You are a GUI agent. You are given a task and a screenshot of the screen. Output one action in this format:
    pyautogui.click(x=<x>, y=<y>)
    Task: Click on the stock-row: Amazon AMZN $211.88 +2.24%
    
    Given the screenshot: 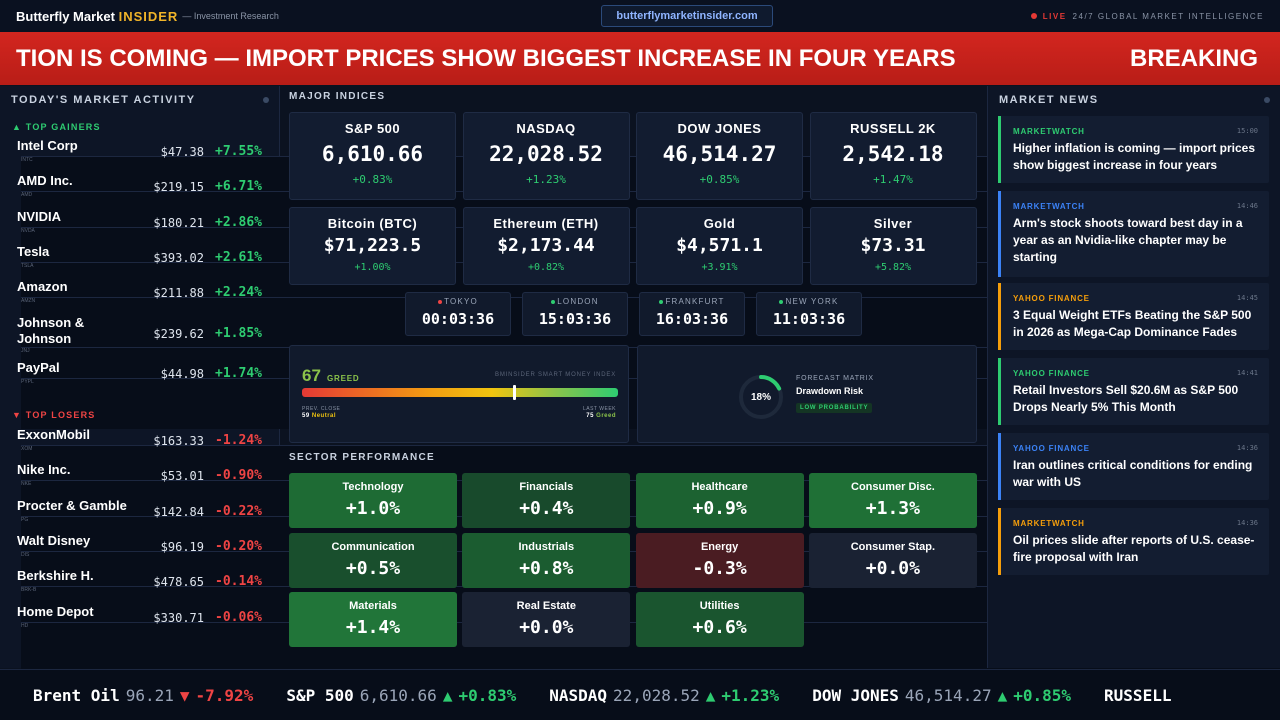 What is the action you would take?
    pyautogui.click(x=645, y=312)
    